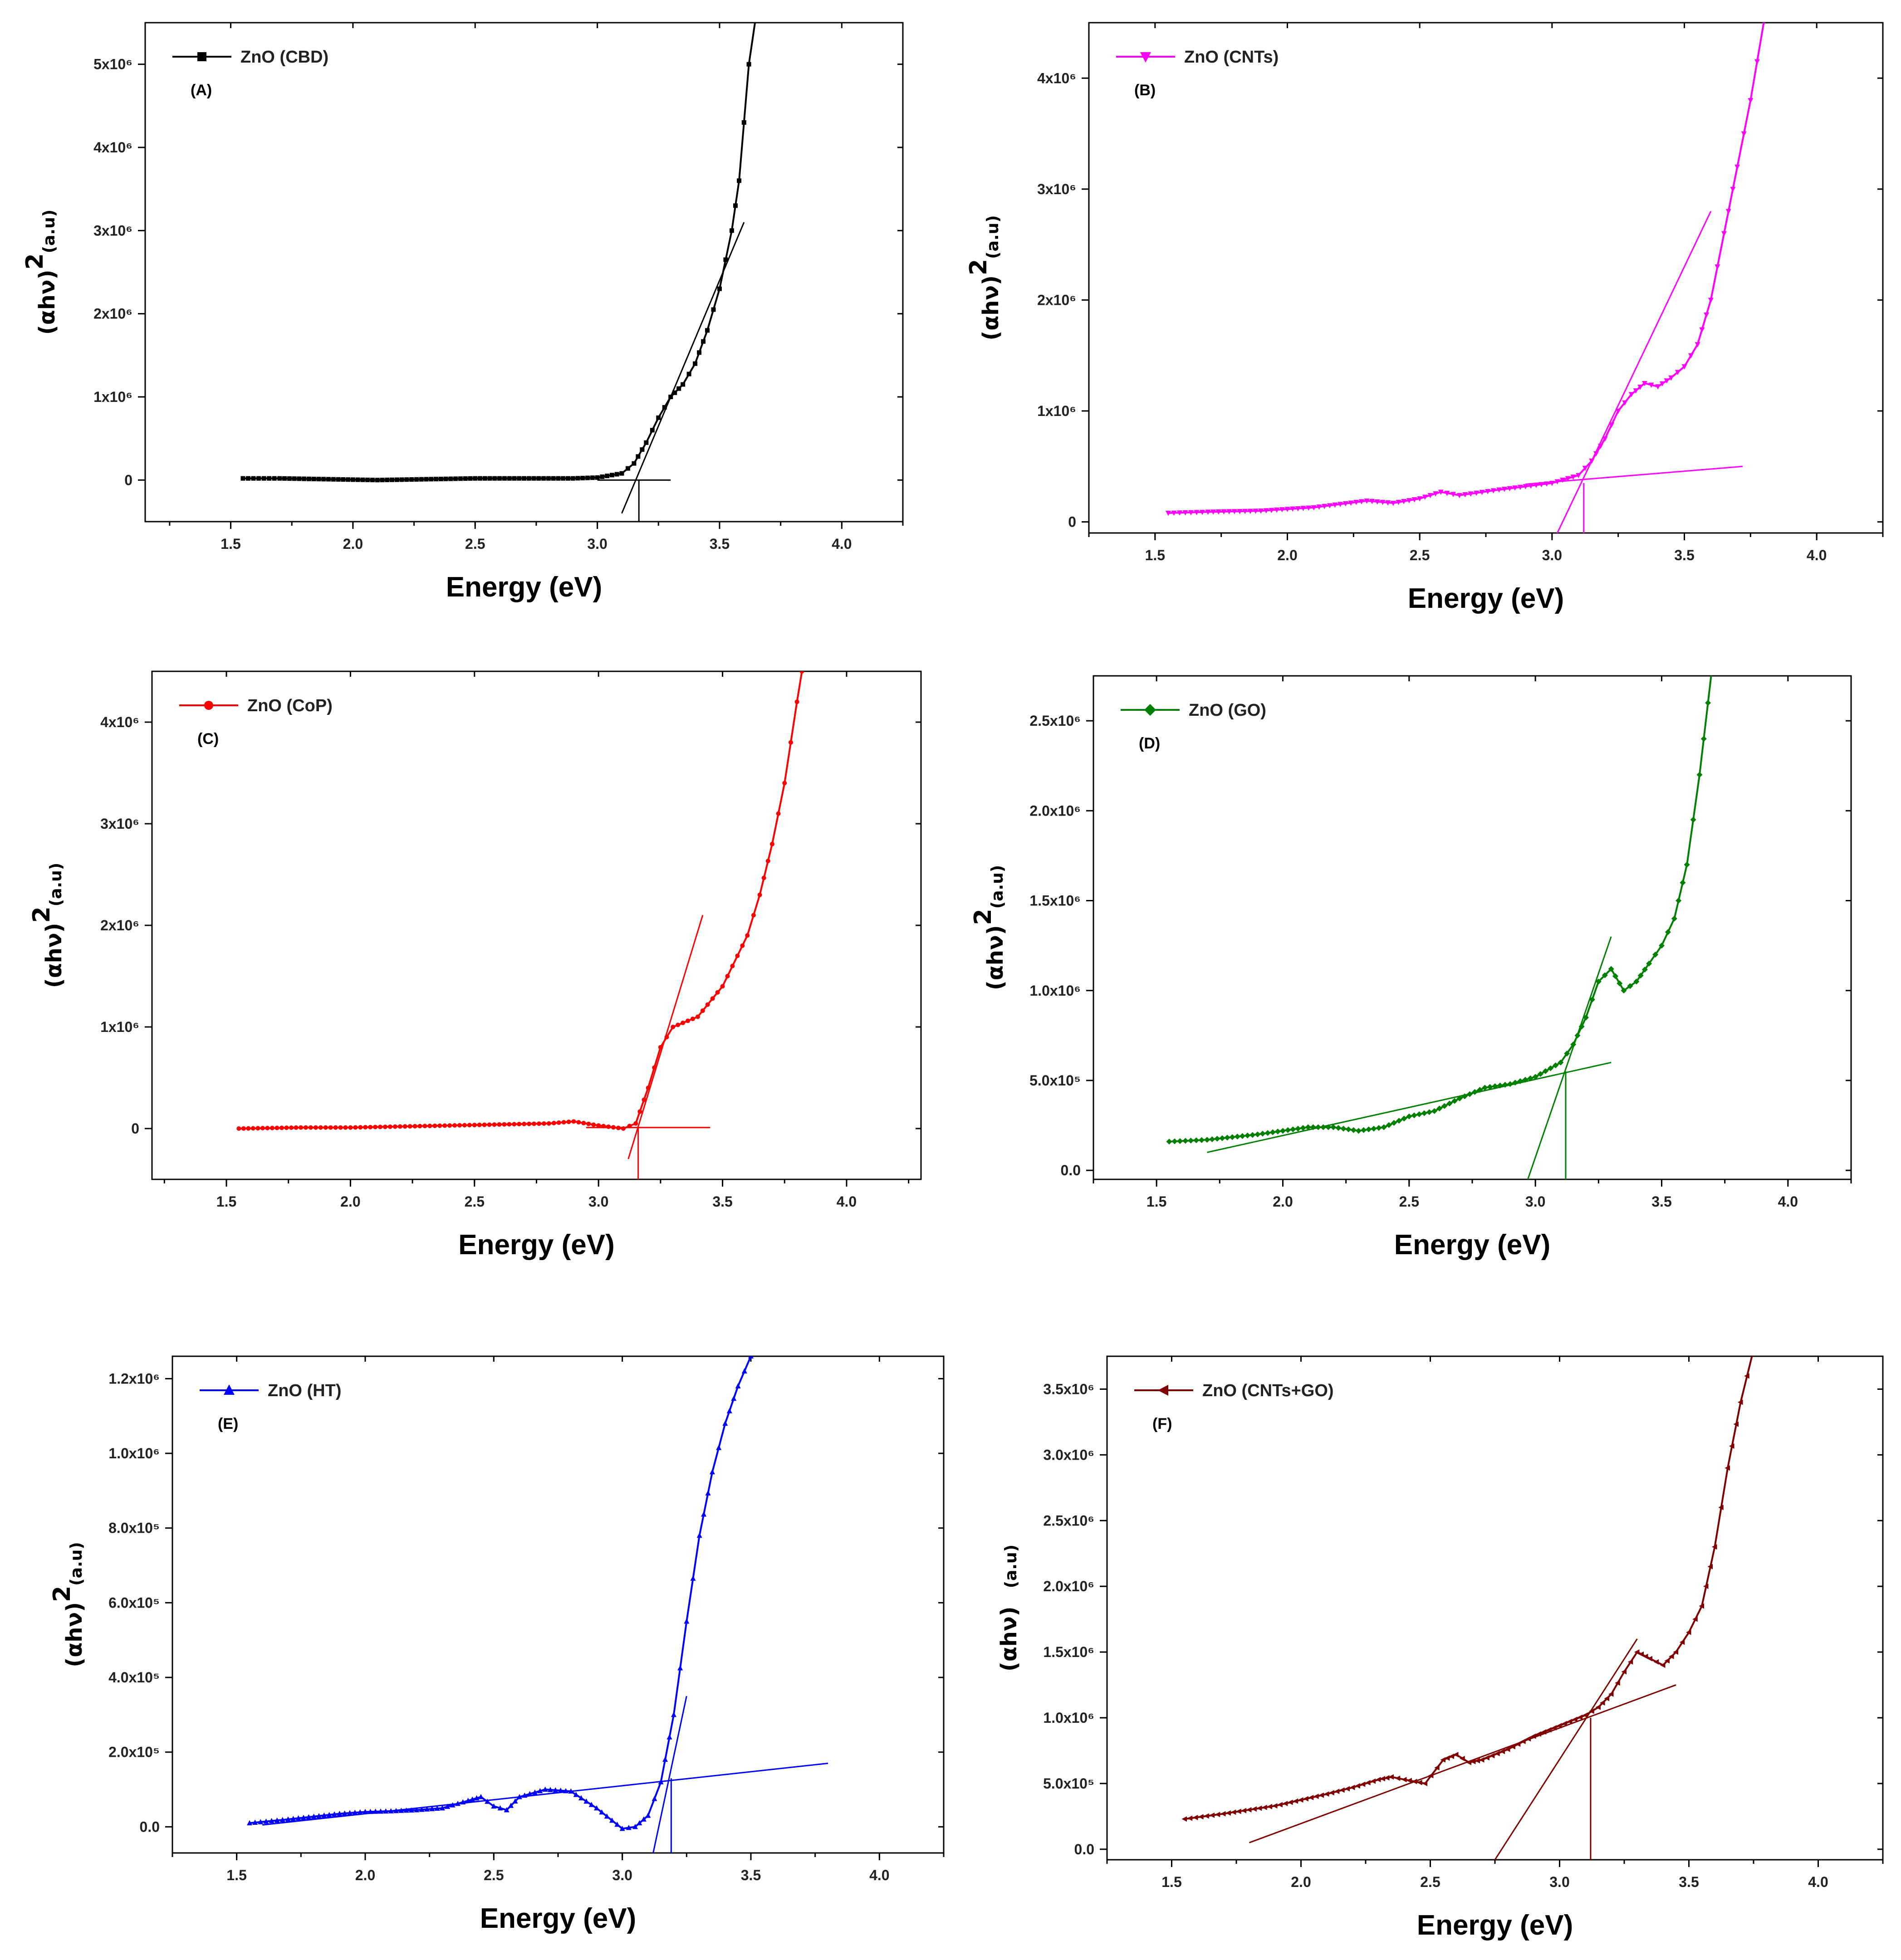 The image size is (1901, 1960). I want to click on chart-d-xtick-label: 1.5, so click(1156, 1201).